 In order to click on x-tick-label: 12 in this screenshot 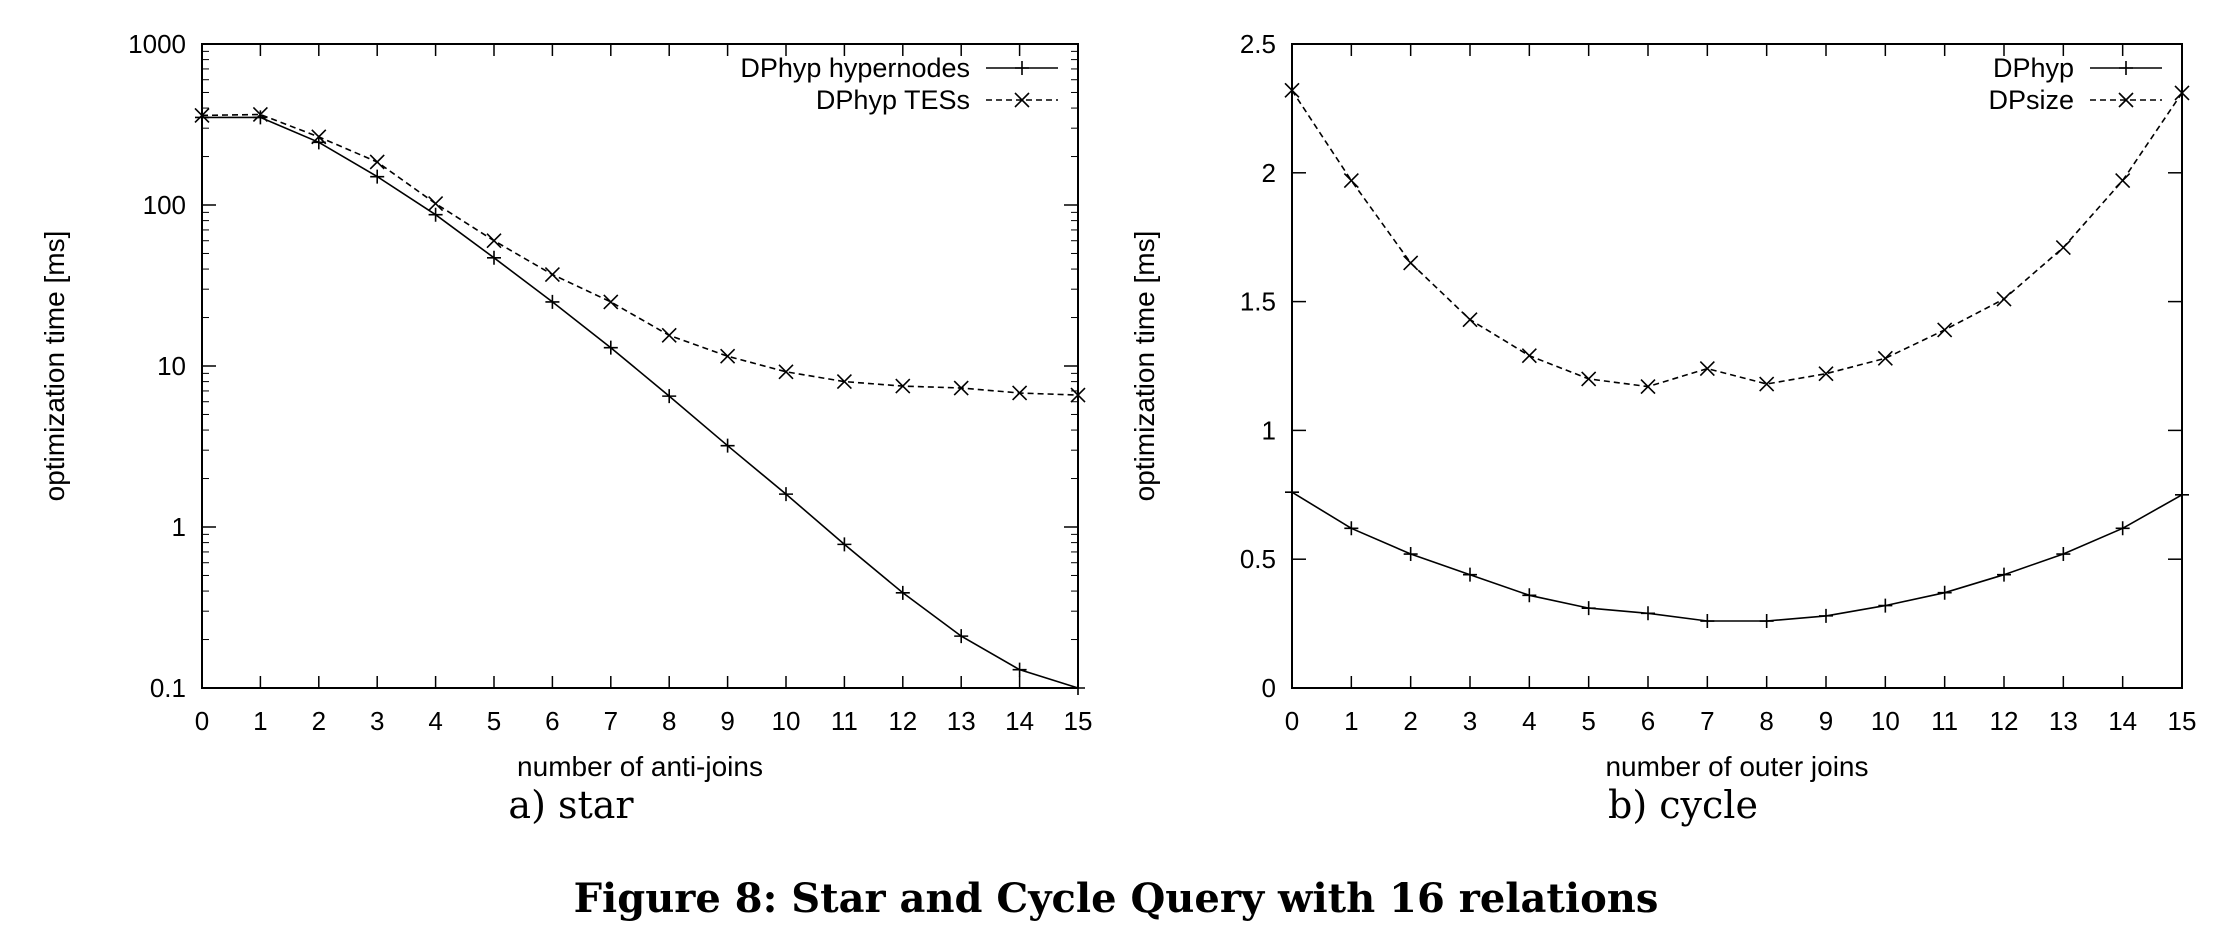, I will do `click(902, 721)`.